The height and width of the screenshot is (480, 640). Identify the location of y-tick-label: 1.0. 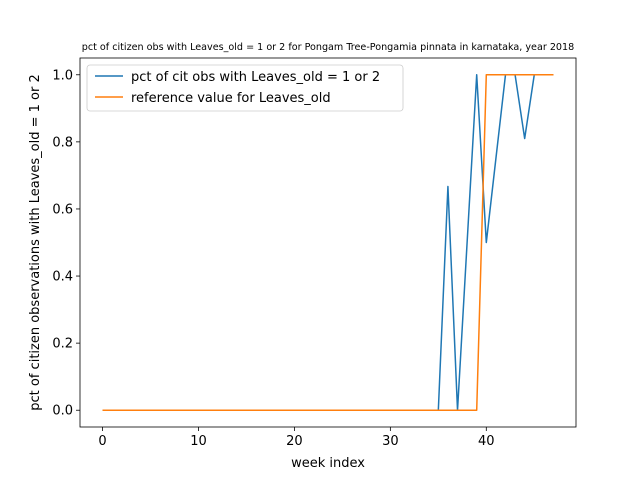
(62, 75).